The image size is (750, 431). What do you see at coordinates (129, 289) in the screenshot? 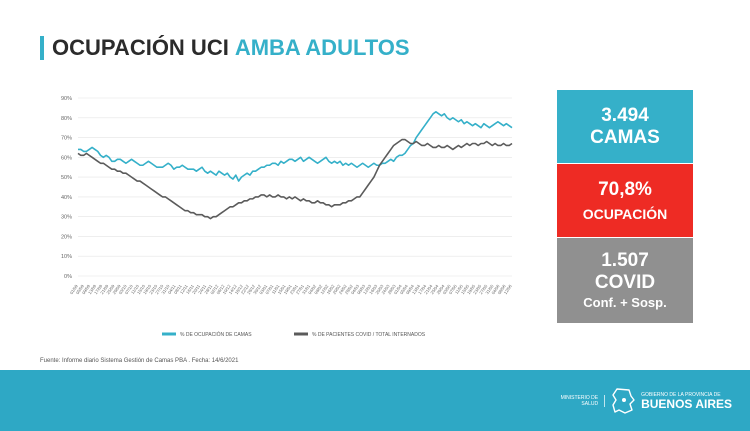
I see `x-tick-label: 07/10` at bounding box center [129, 289].